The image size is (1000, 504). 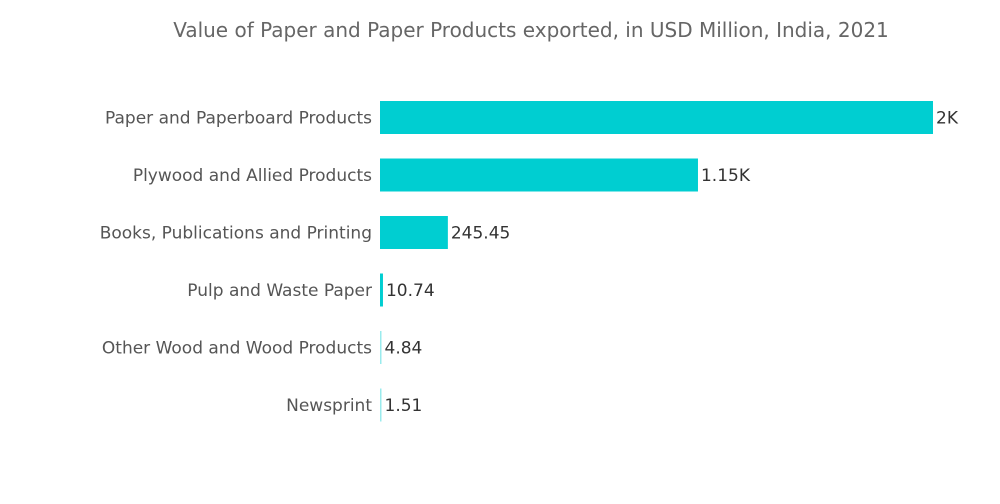 What do you see at coordinates (404, 349) in the screenshot?
I see `data-label: 4.84` at bounding box center [404, 349].